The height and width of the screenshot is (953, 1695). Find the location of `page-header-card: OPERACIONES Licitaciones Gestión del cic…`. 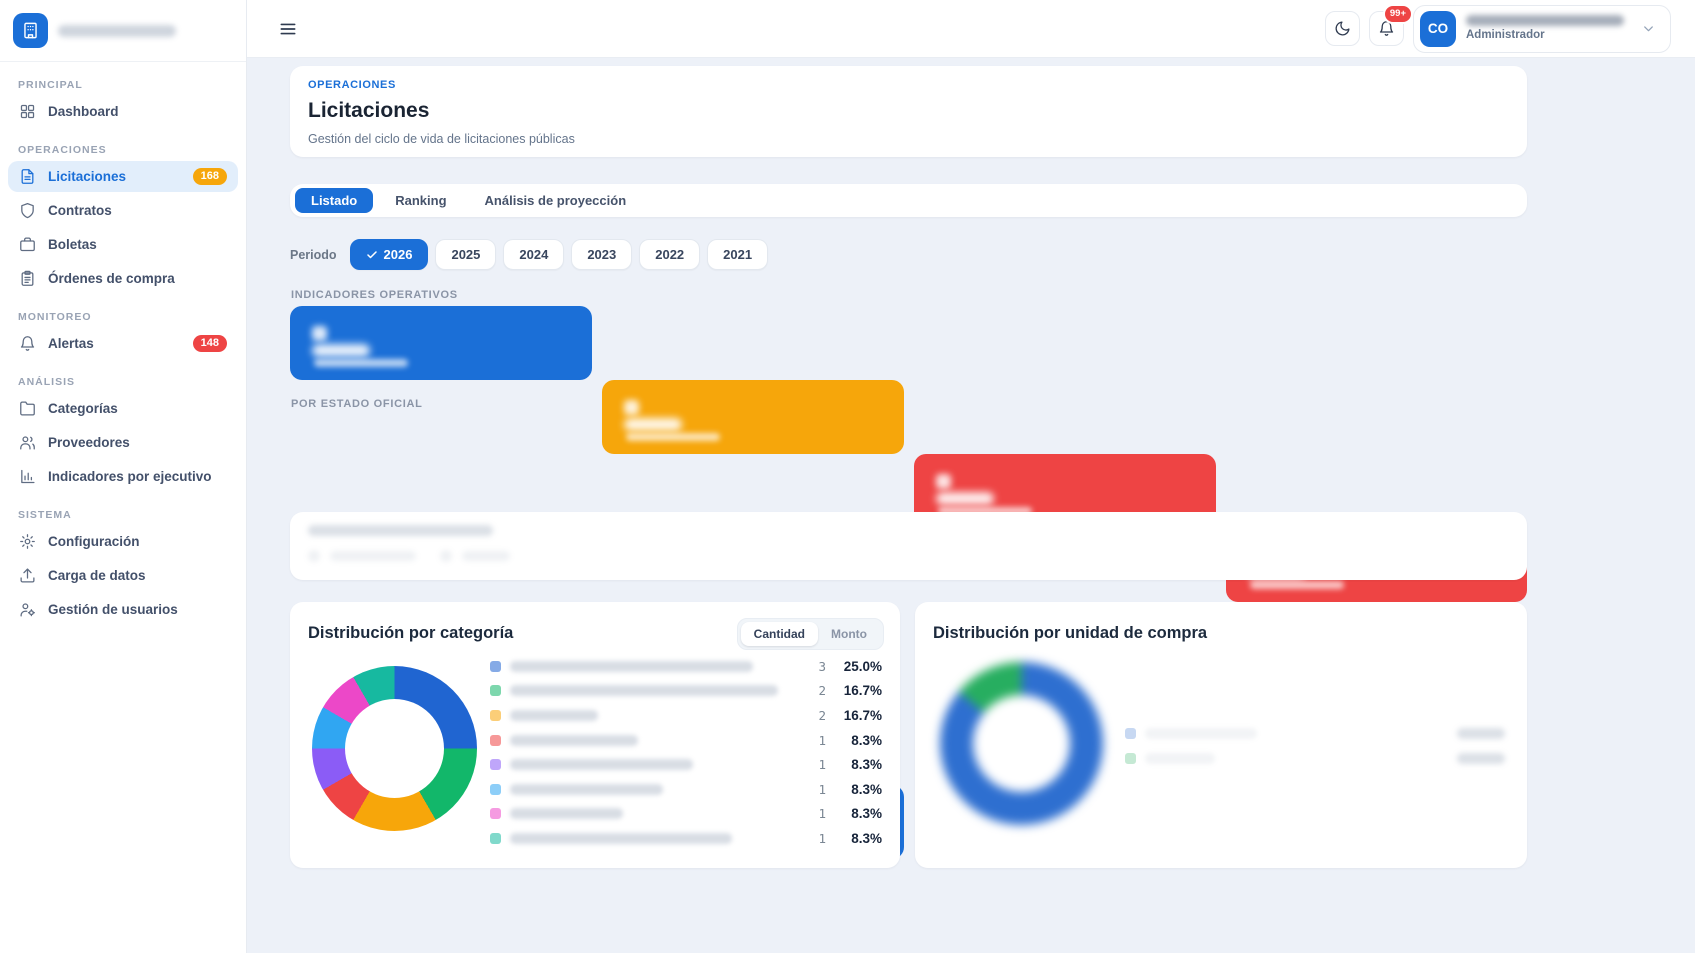

page-header-card: OPERACIONES Licitaciones Gestión del cic… is located at coordinates (908, 111).